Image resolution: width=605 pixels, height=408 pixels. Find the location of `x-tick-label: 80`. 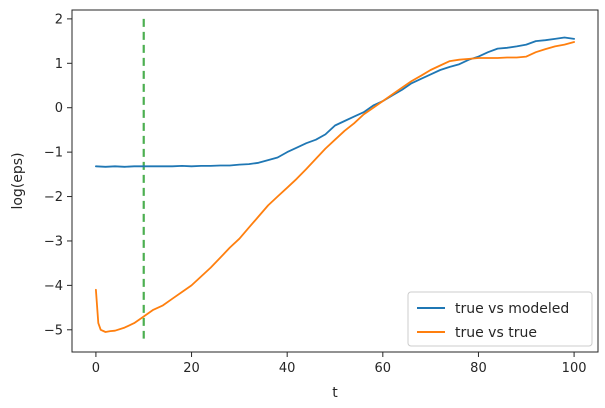

x-tick-label: 80 is located at coordinates (478, 368).